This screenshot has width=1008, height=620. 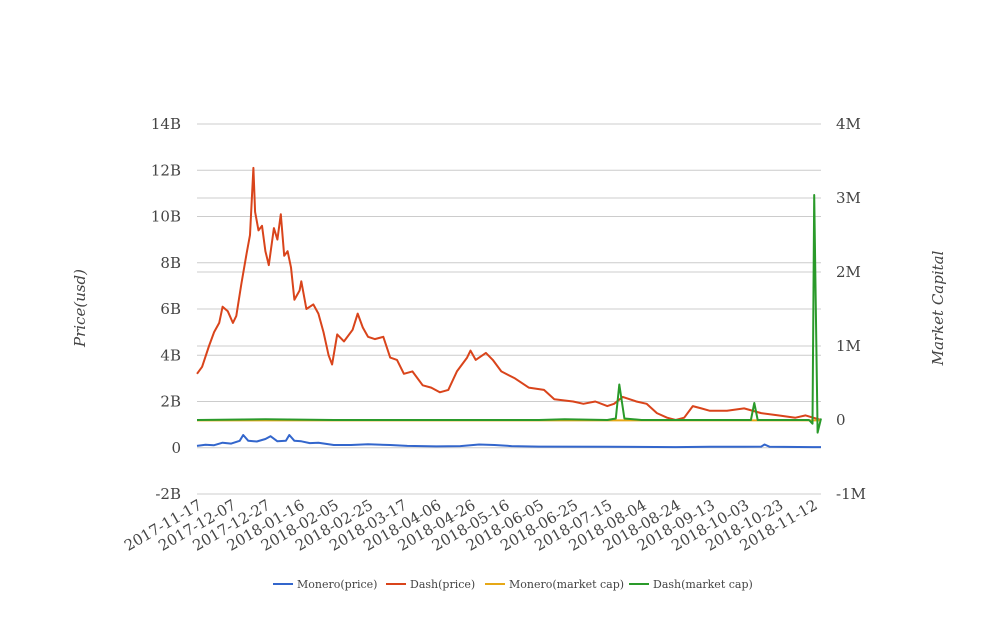 What do you see at coordinates (170, 355) in the screenshot?
I see `y-tick-label: 4B` at bounding box center [170, 355].